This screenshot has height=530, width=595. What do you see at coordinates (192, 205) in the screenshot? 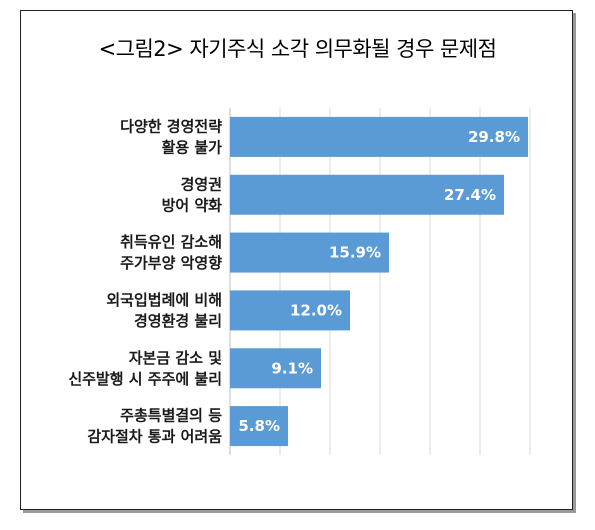
I see `category-label: 방어 약화` at bounding box center [192, 205].